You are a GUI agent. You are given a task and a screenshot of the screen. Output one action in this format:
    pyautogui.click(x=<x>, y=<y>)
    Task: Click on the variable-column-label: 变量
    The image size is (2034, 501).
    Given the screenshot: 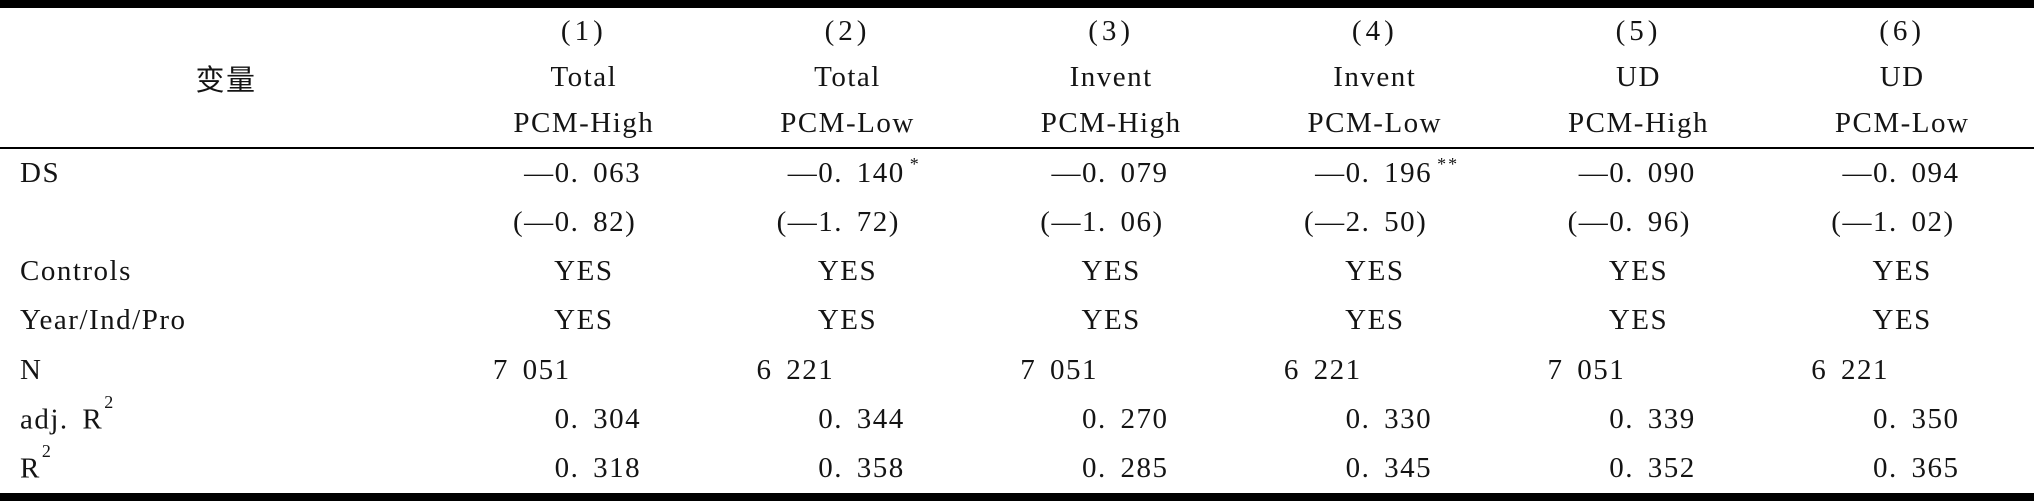 What is the action you would take?
    pyautogui.click(x=226, y=80)
    